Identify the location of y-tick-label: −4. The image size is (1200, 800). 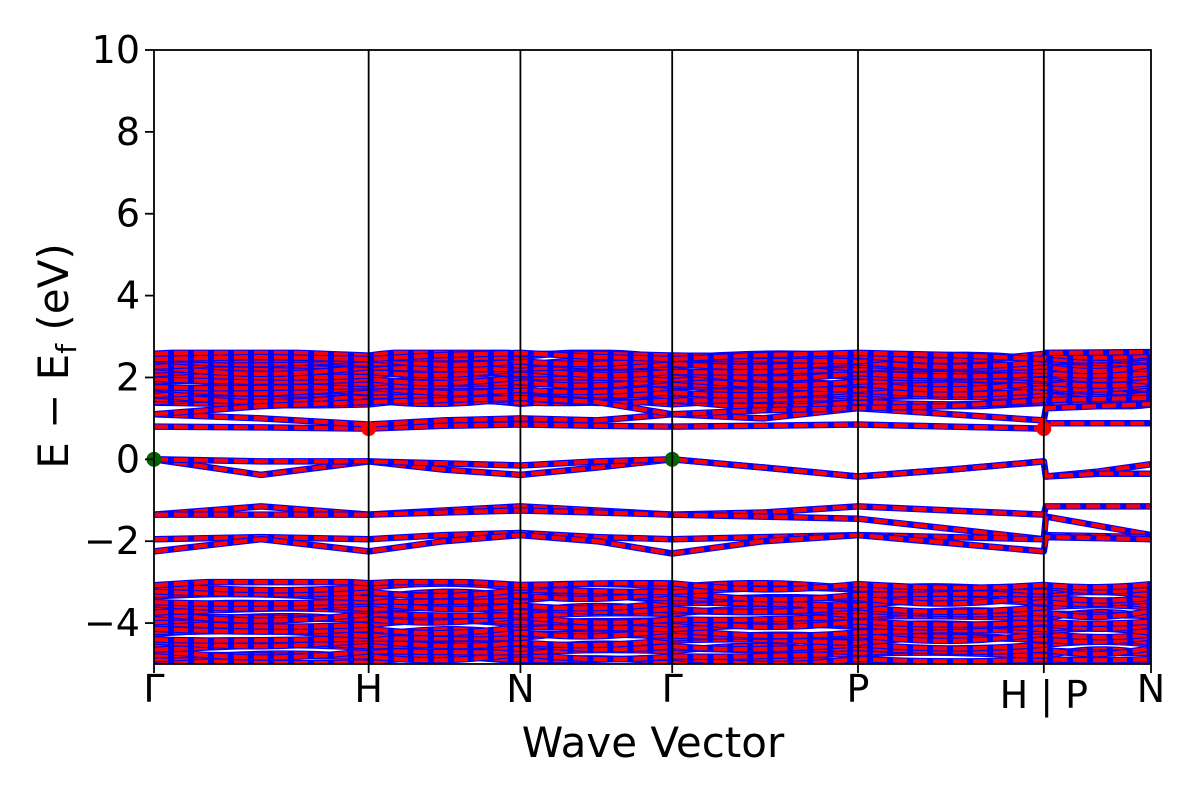
(112, 623).